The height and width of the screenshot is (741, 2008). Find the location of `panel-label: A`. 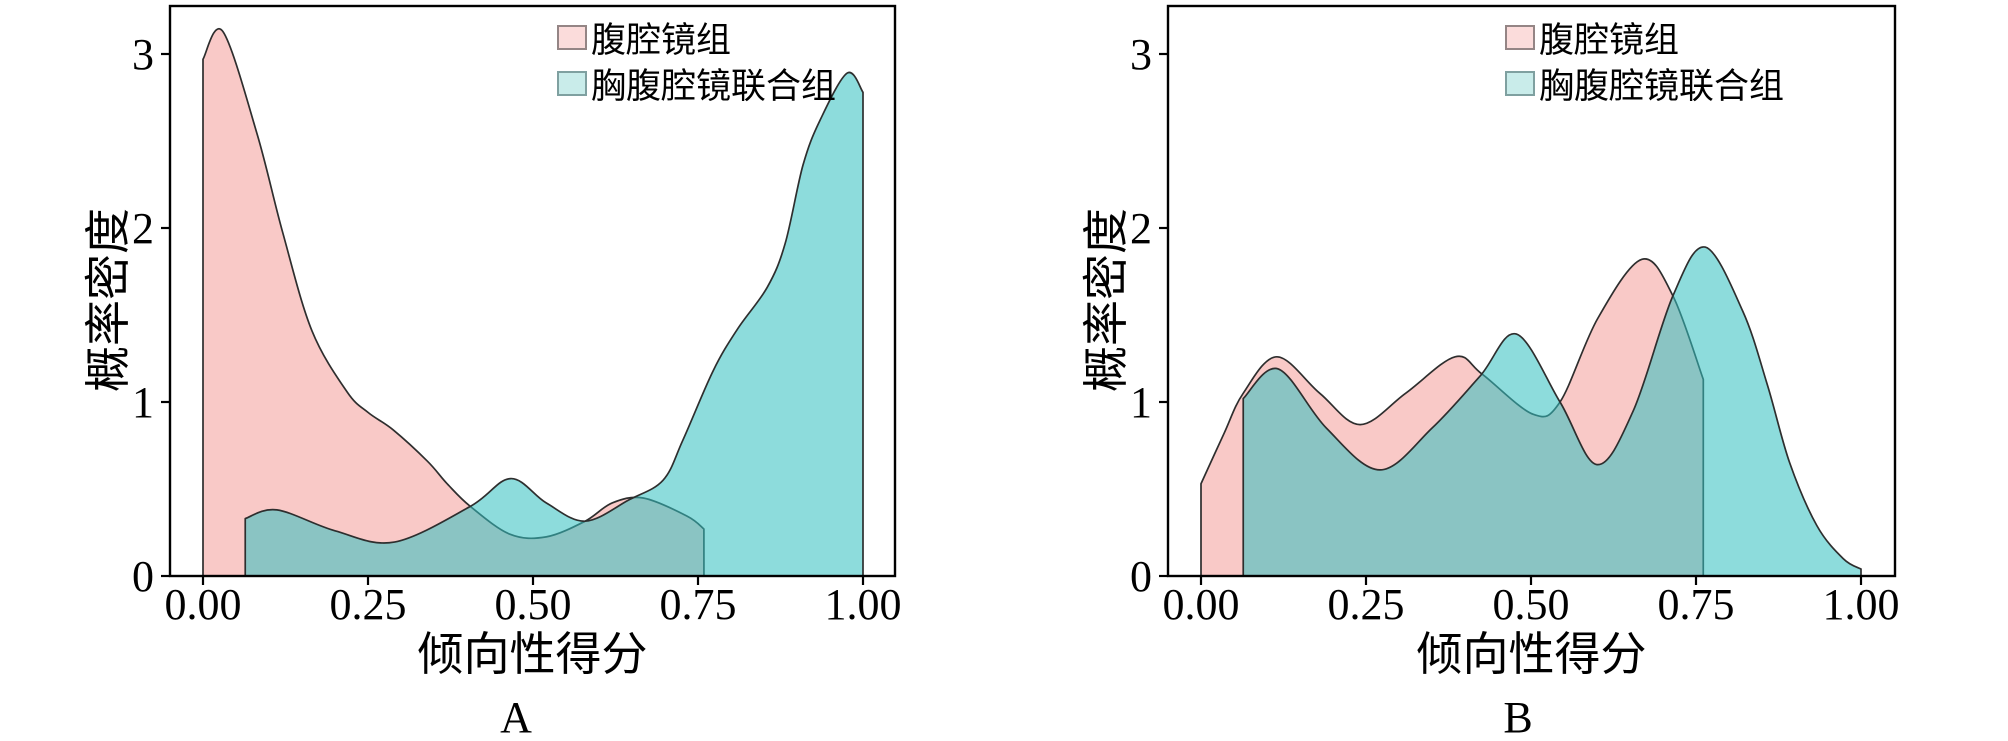

panel-label: A is located at coordinates (516, 717).